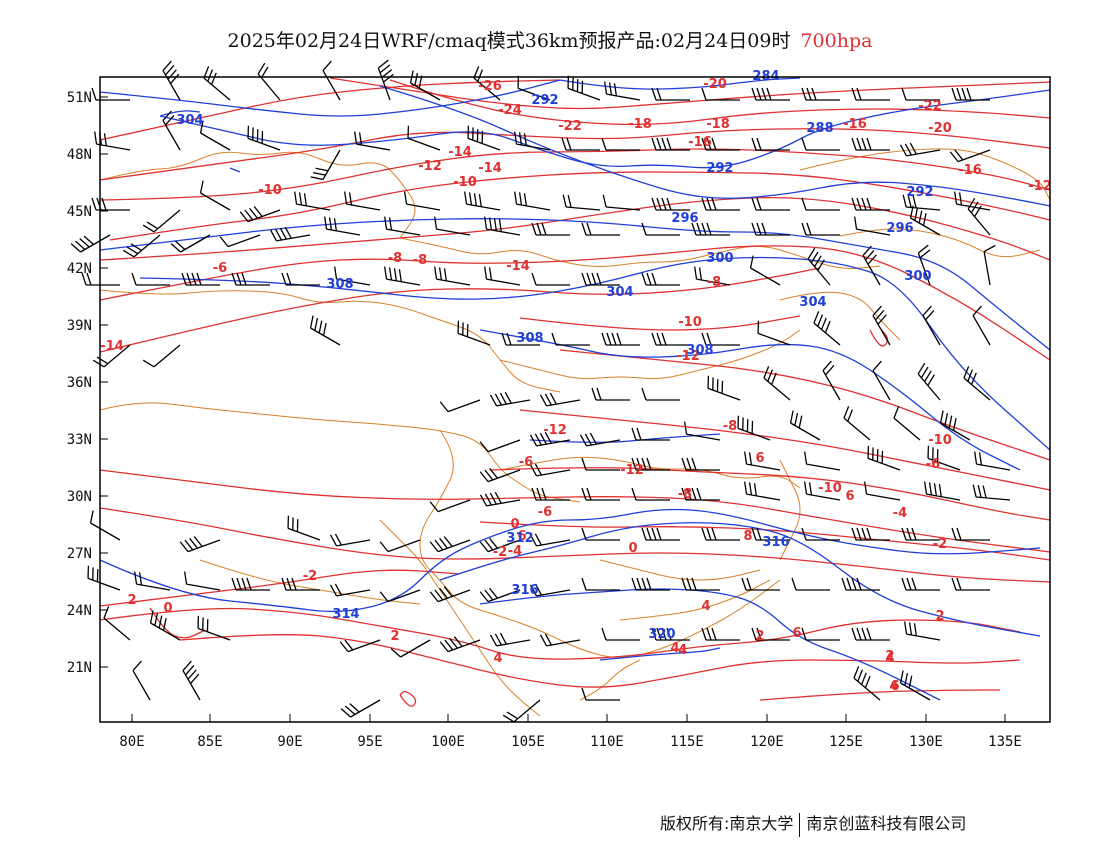 The image size is (1100, 850). What do you see at coordinates (79, 269) in the screenshot?
I see `lat-tick-label: 42N` at bounding box center [79, 269].